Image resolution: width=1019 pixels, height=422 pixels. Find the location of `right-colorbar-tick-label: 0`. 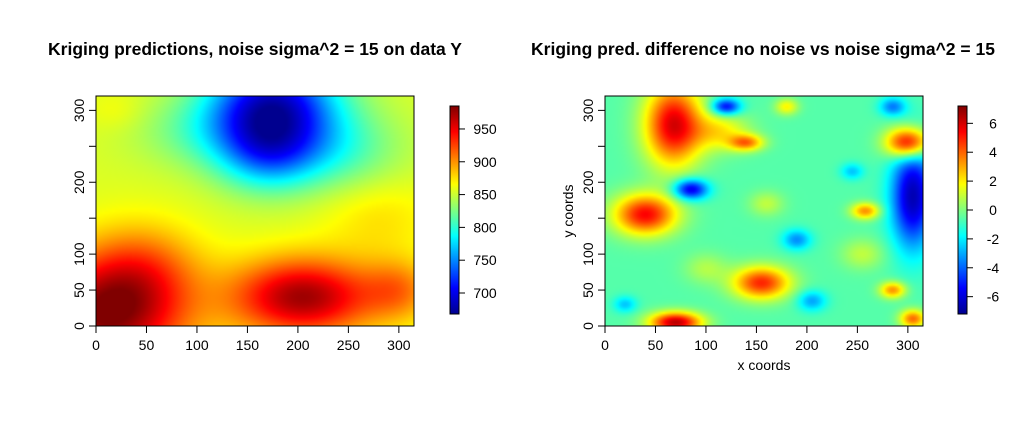

right-colorbar-tick-label: 0 is located at coordinates (993, 210).